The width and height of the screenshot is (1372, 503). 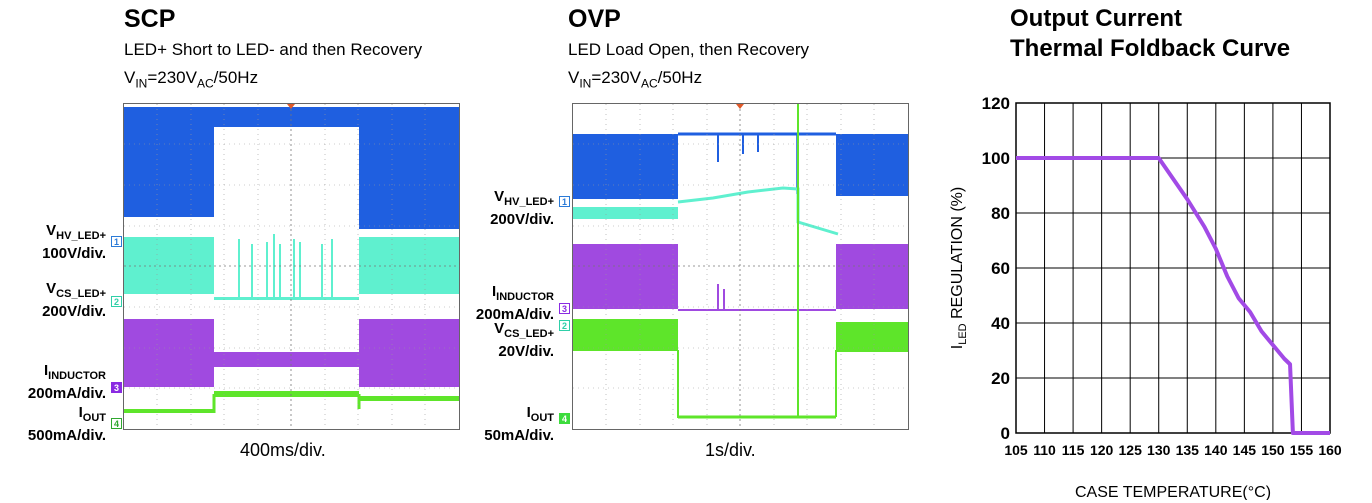 What do you see at coordinates (286, 298) in the screenshot?
I see `scp-cs-line-mid` at bounding box center [286, 298].